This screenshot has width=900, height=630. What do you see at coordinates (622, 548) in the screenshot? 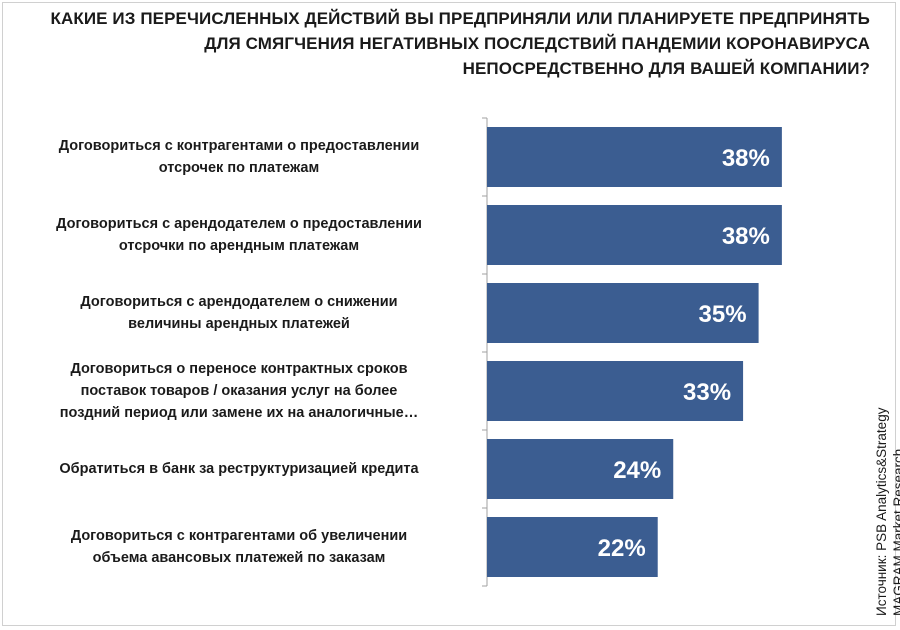
I see `data-label: 22%` at bounding box center [622, 548].